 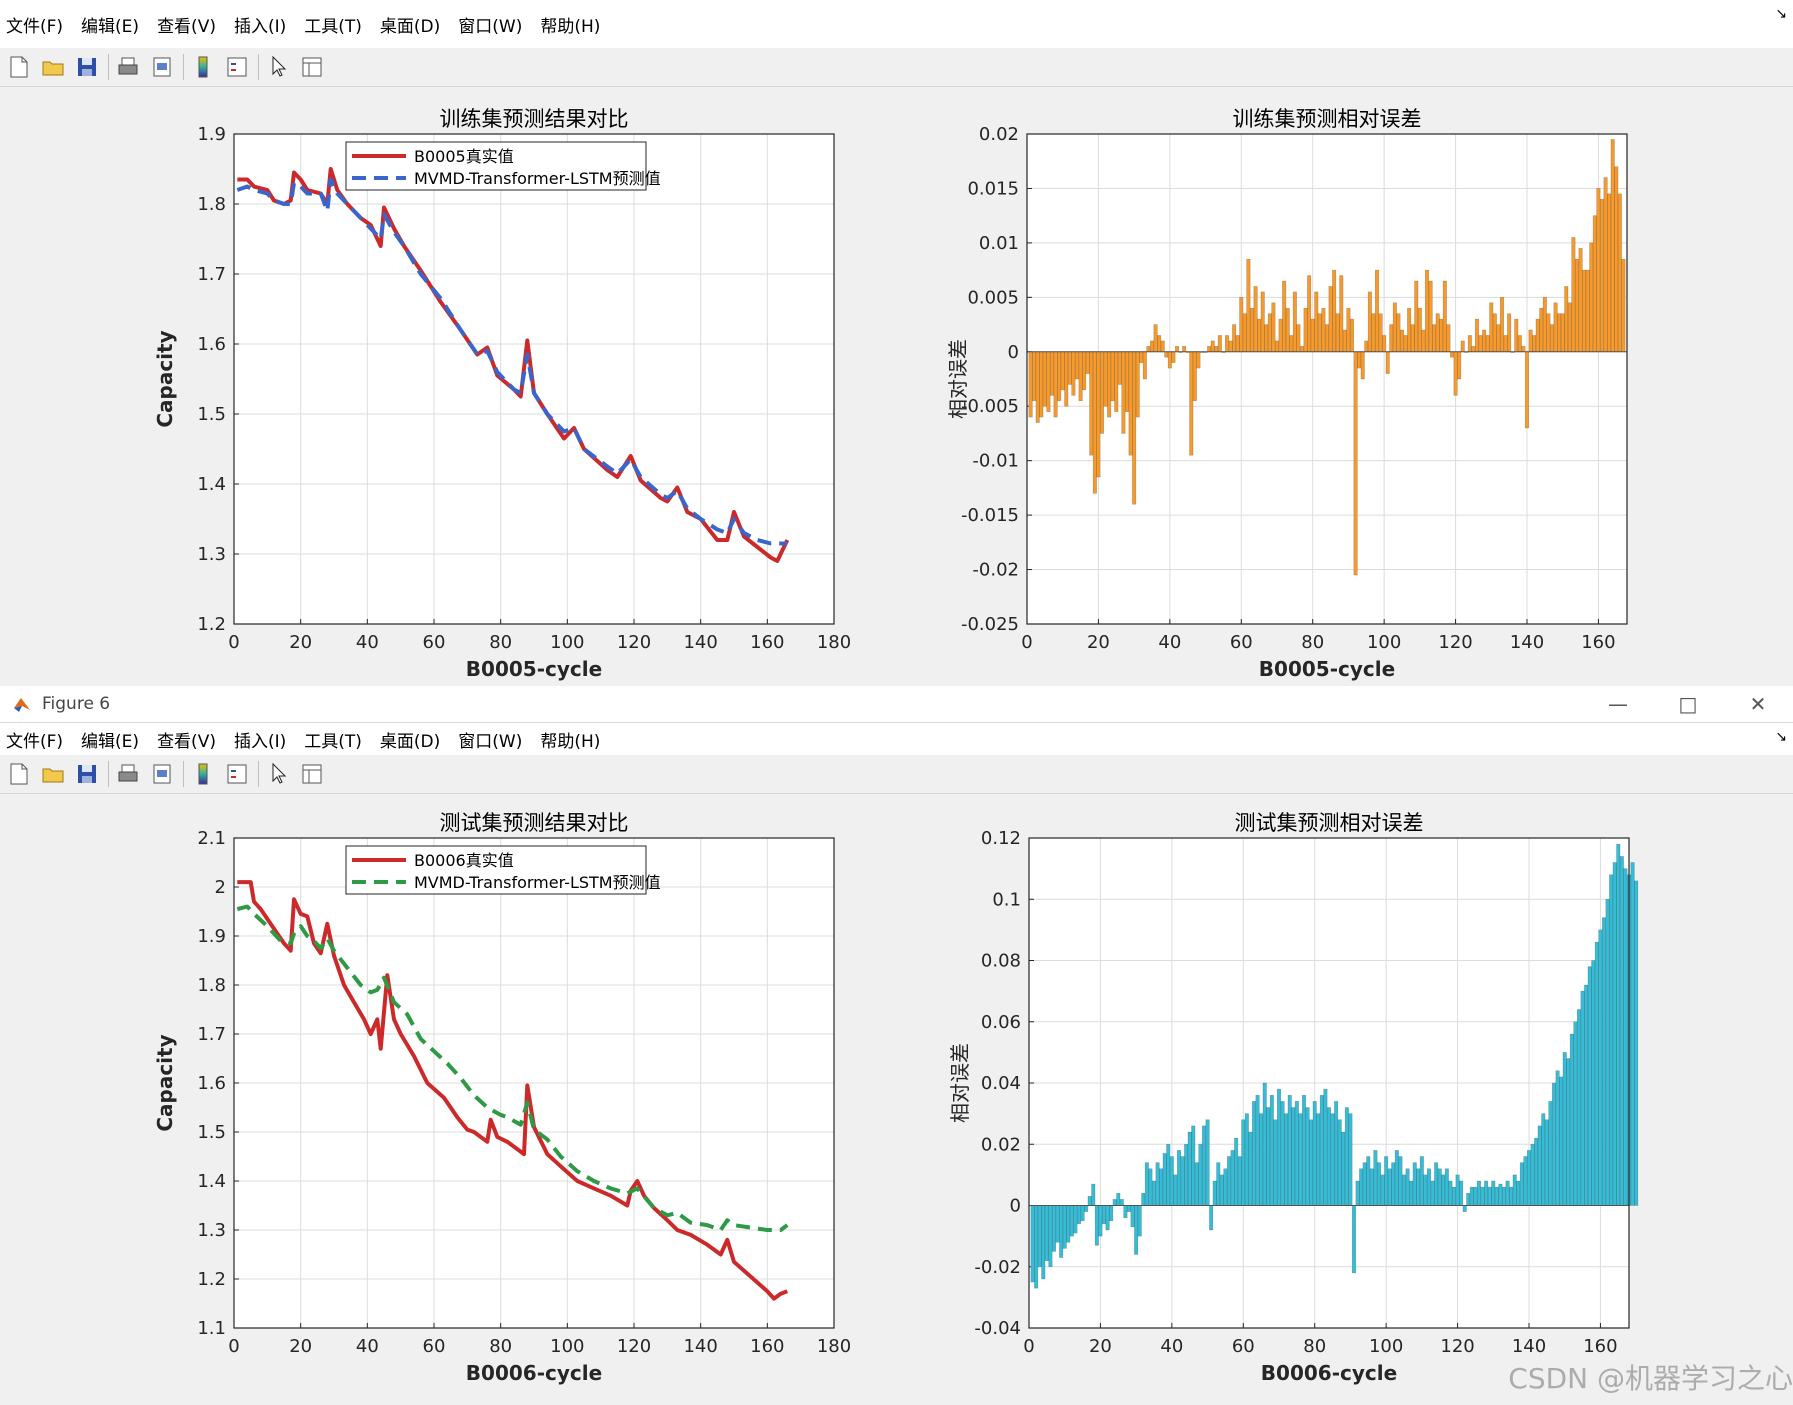 What do you see at coordinates (220, 887) in the screenshot?
I see `y-tick-label: 2` at bounding box center [220, 887].